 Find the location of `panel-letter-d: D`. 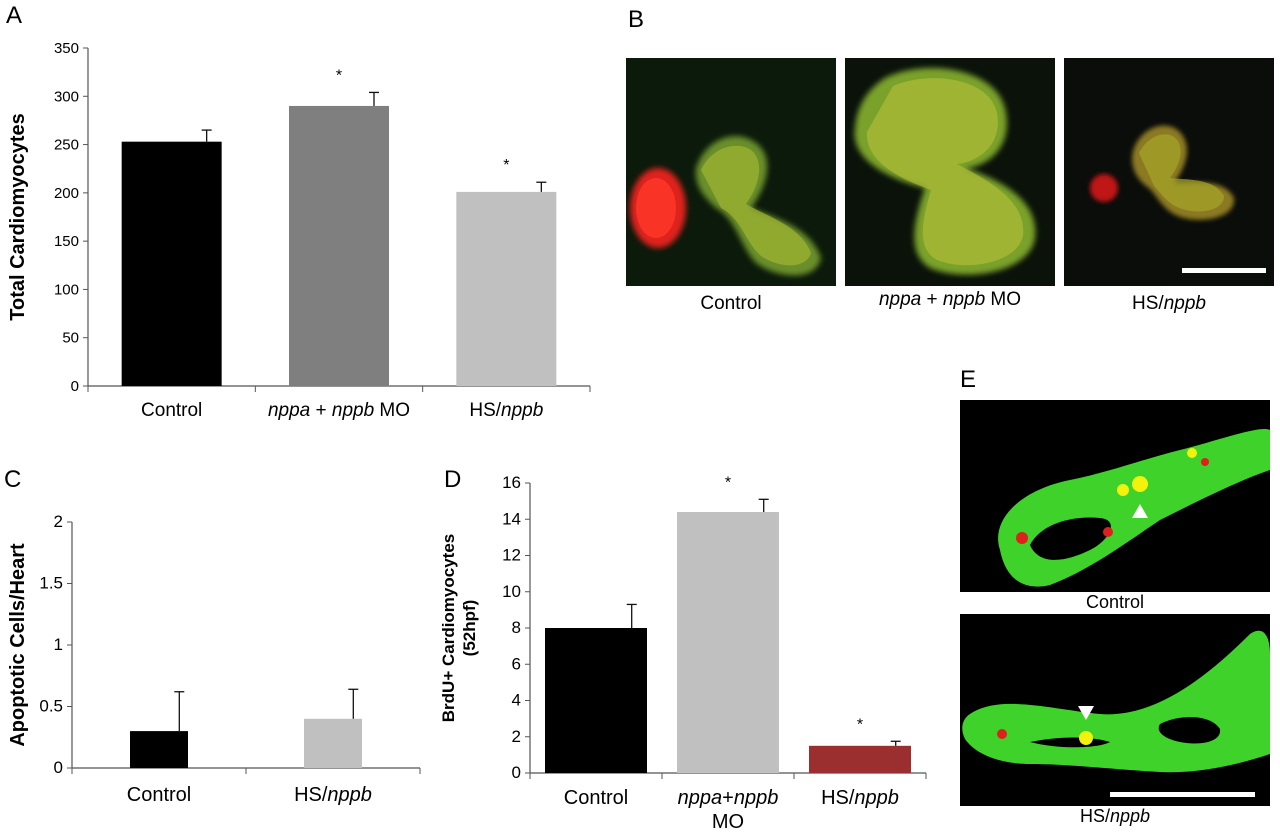

panel-letter-d: D is located at coordinates (453, 479).